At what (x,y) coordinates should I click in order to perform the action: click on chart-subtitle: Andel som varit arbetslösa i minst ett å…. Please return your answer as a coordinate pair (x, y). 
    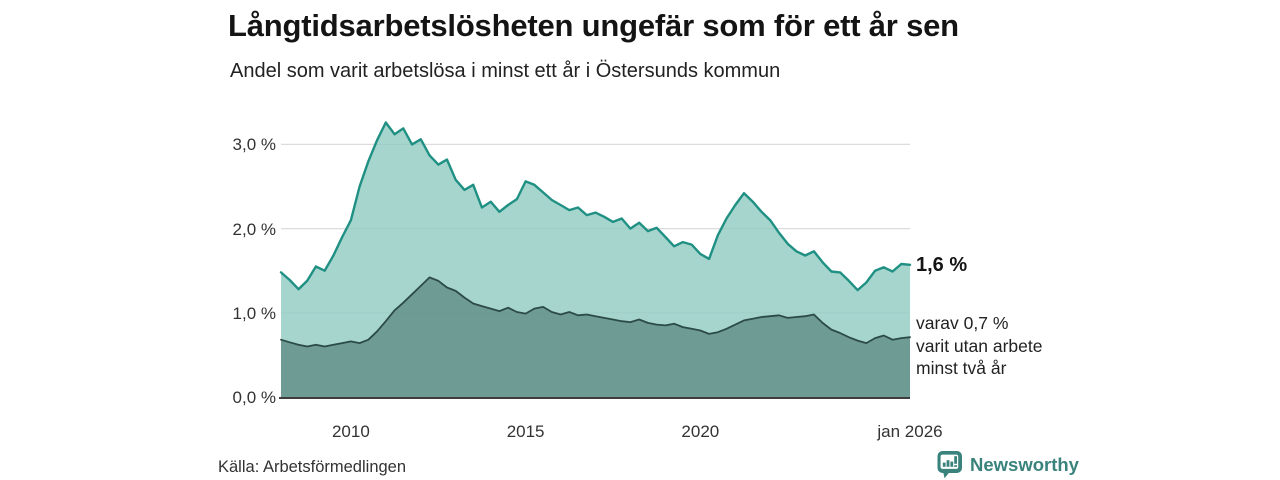
    Looking at the image, I should click on (505, 71).